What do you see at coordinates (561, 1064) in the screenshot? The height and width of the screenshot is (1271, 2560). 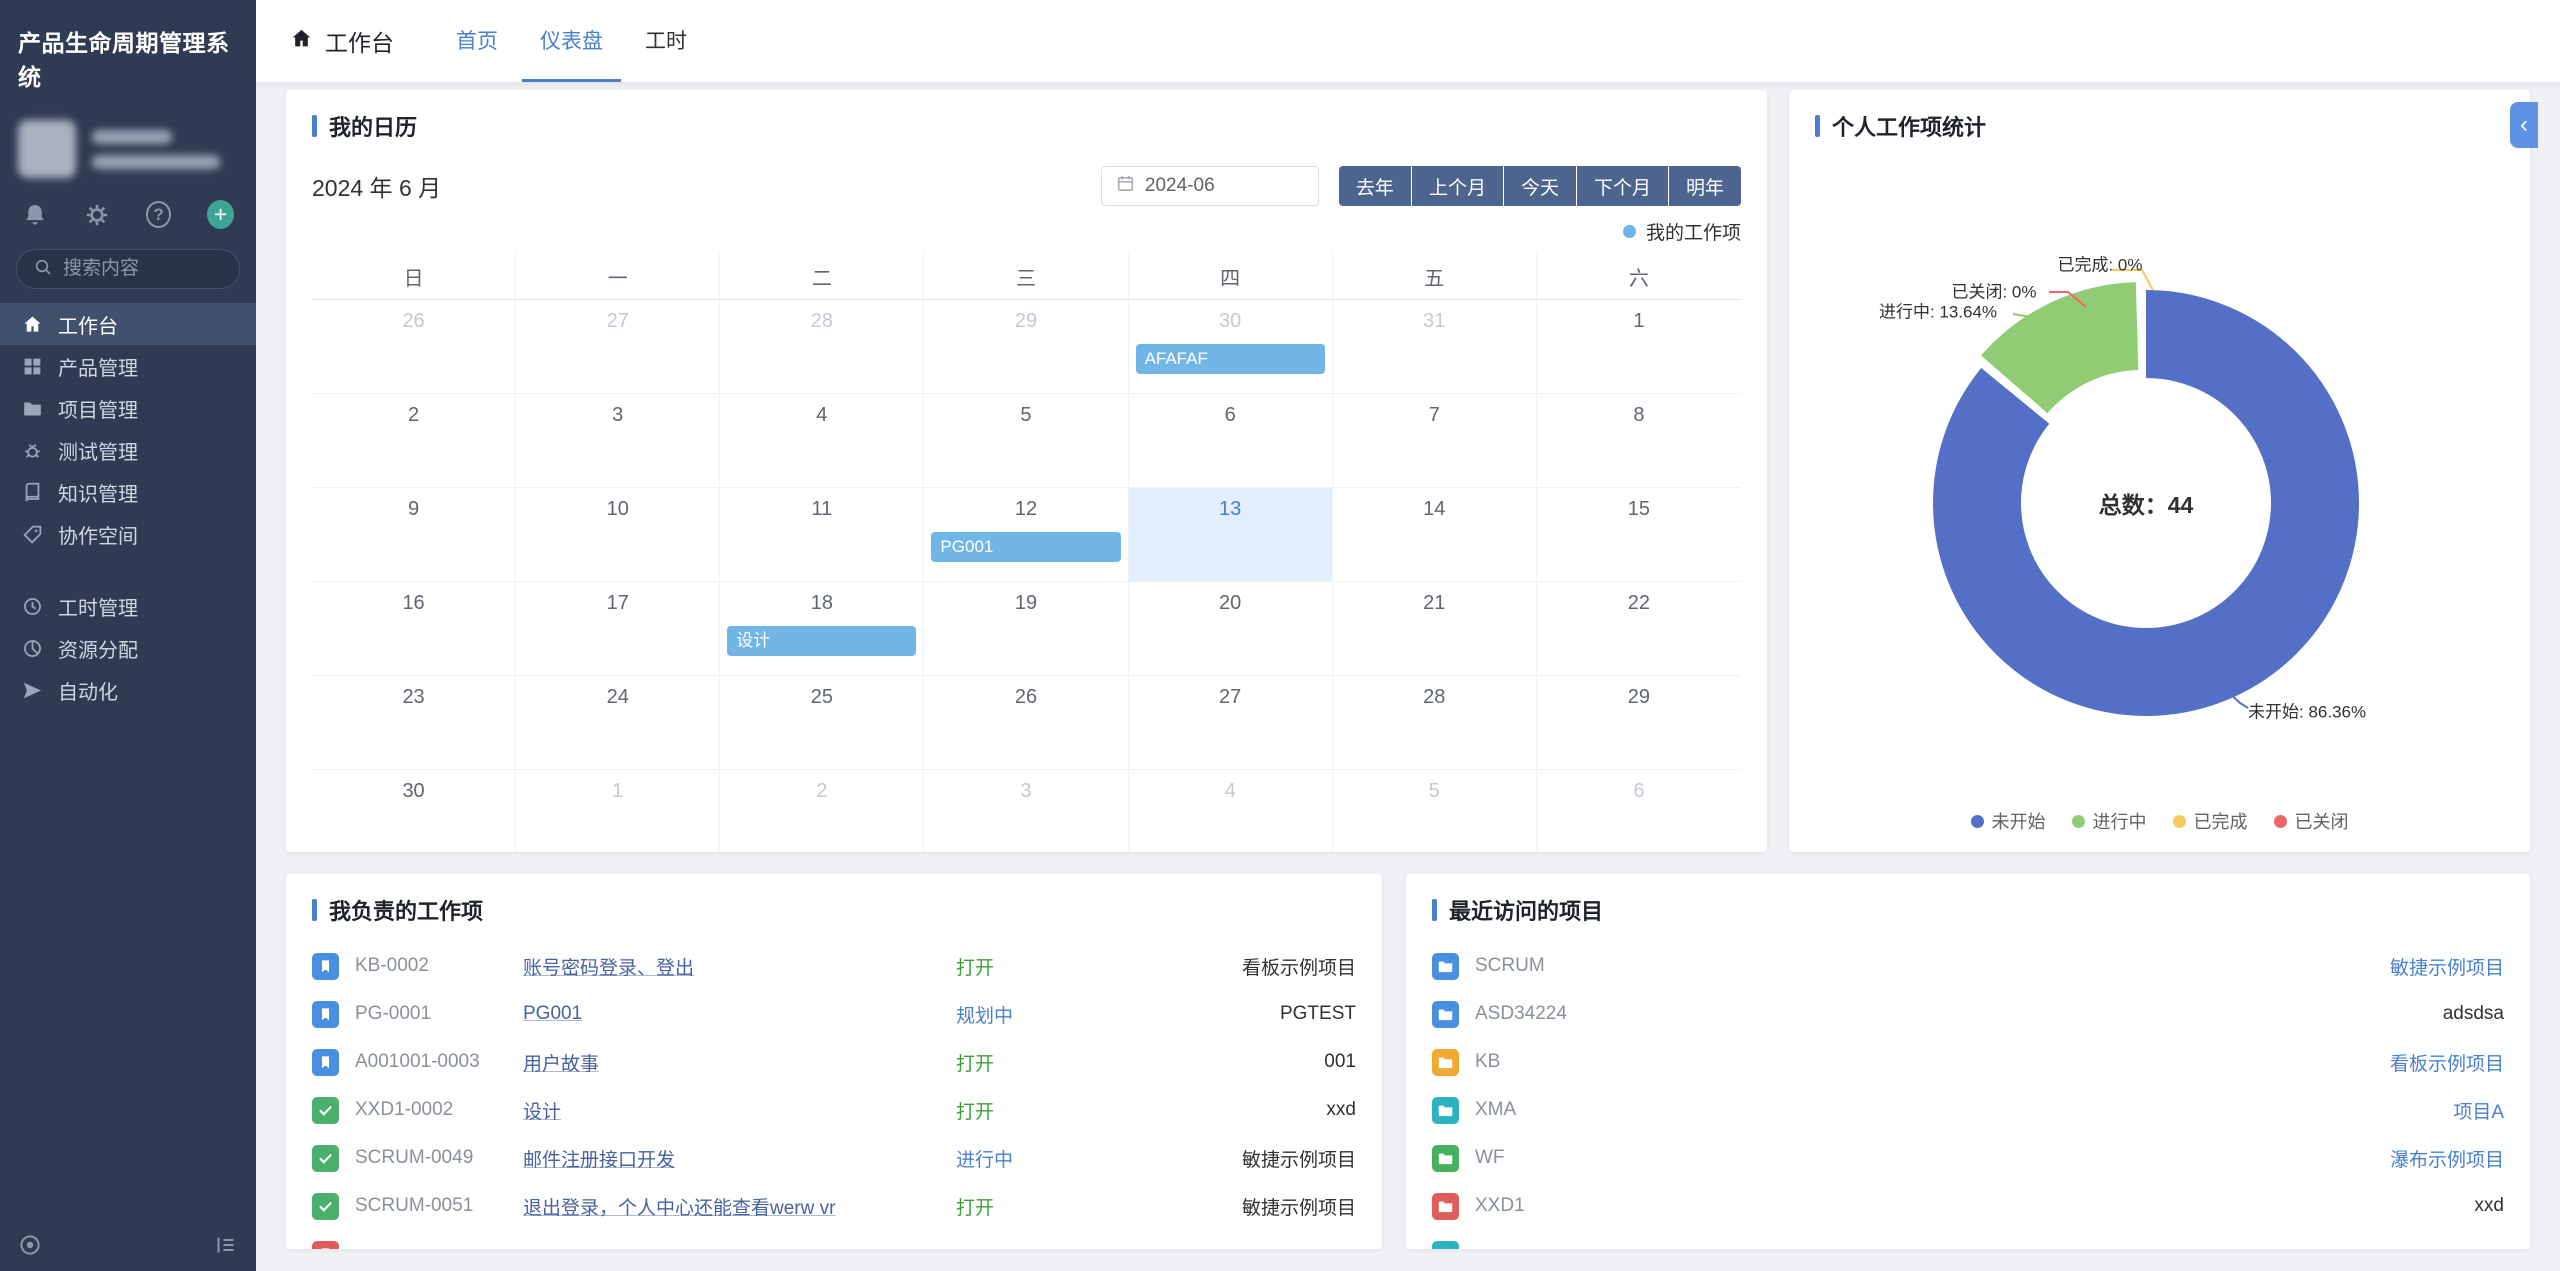 I see `item-title-link: 用户故事` at bounding box center [561, 1064].